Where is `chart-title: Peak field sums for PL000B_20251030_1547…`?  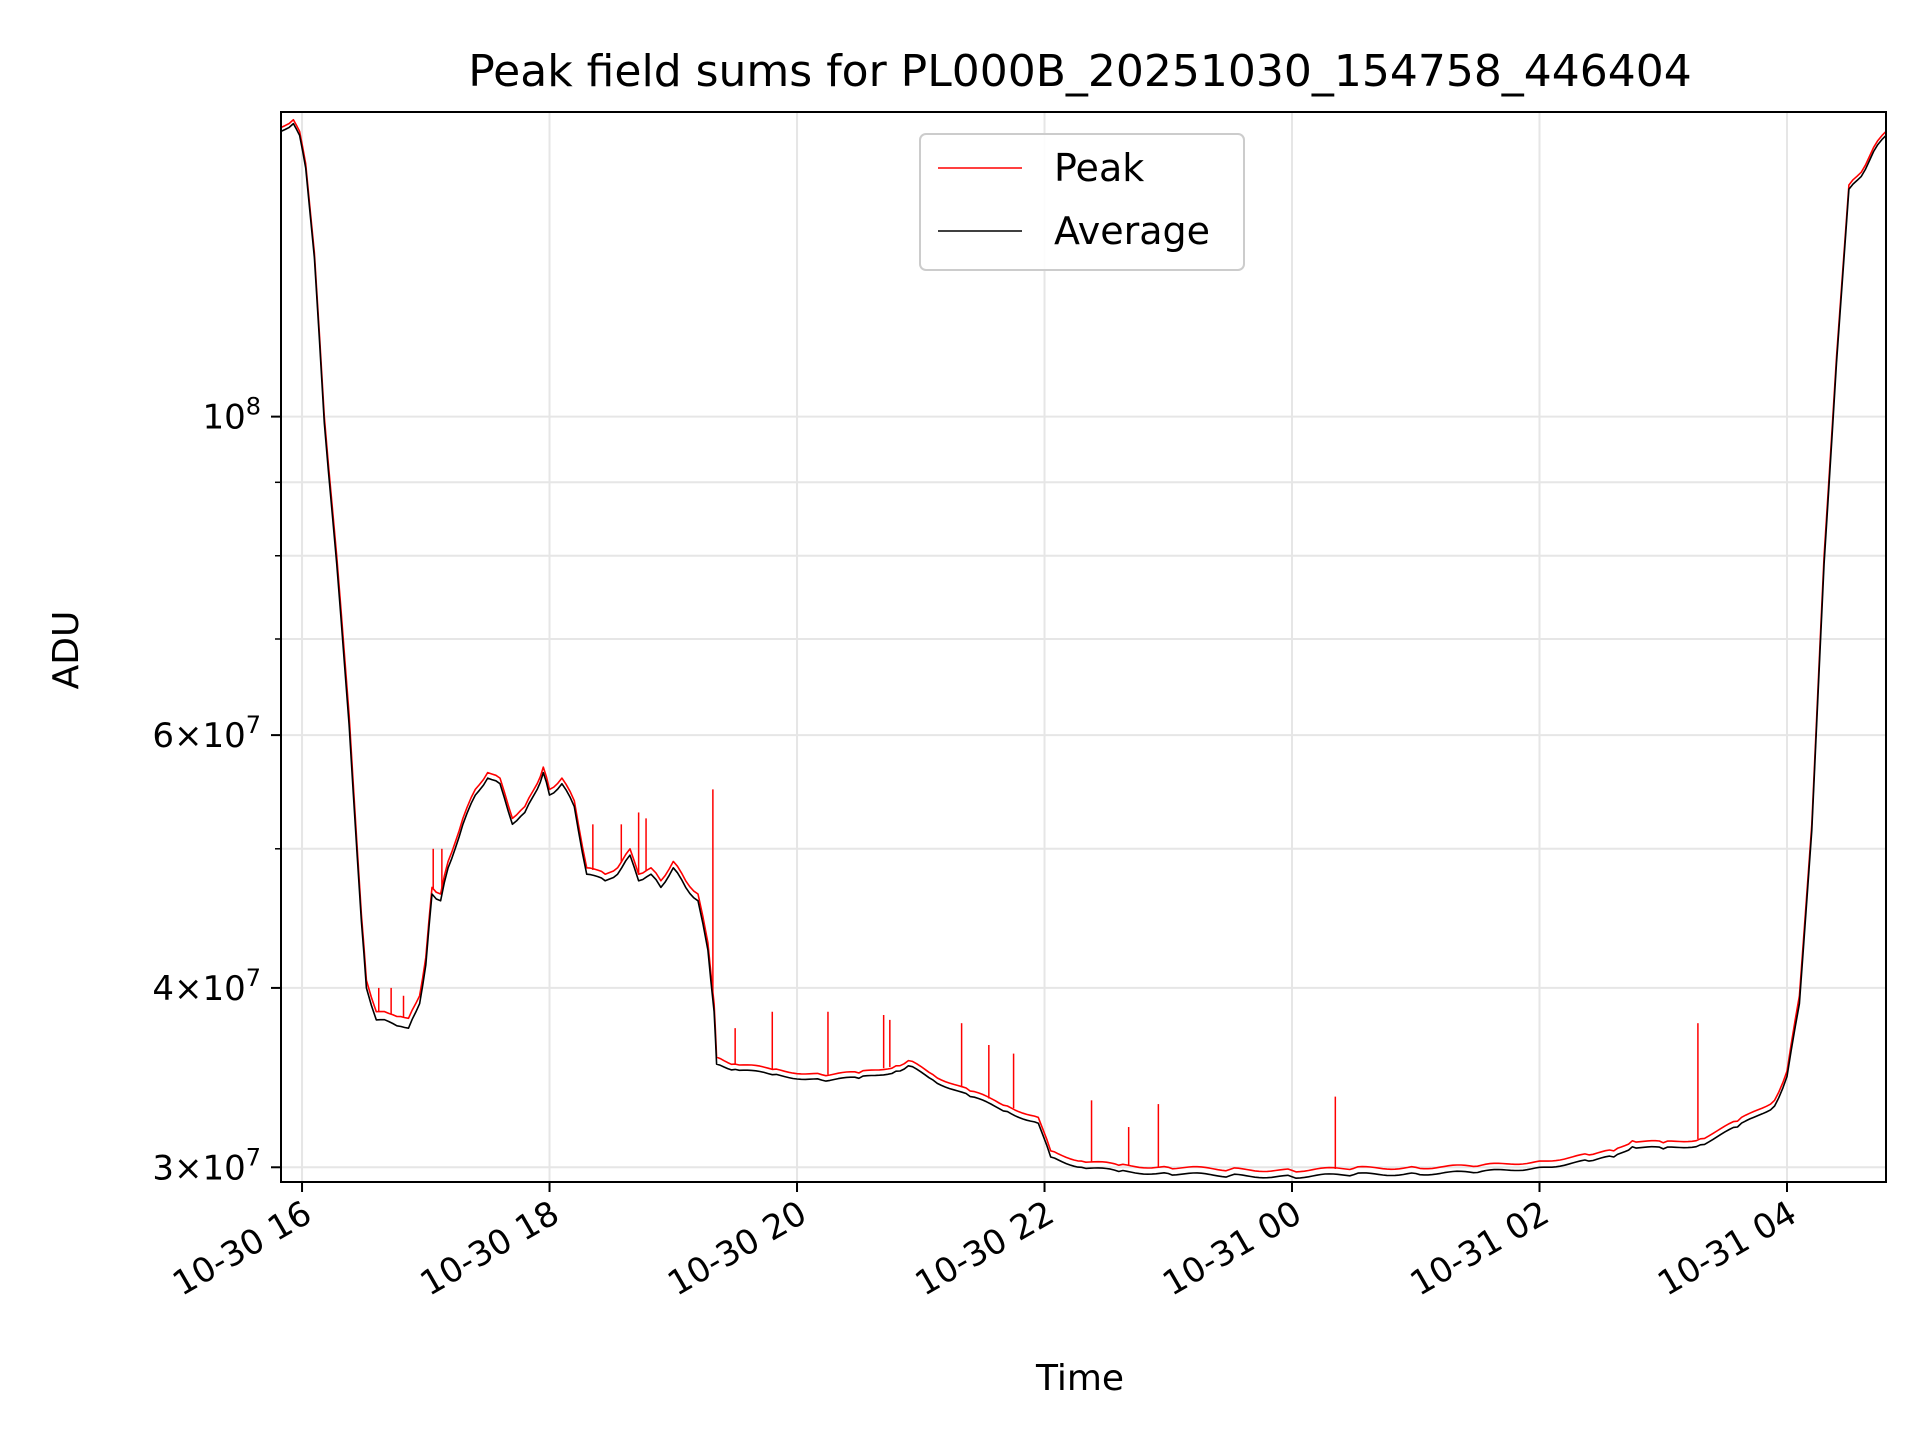 chart-title: Peak field sums for PL000B_20251030_1547… is located at coordinates (1080, 71).